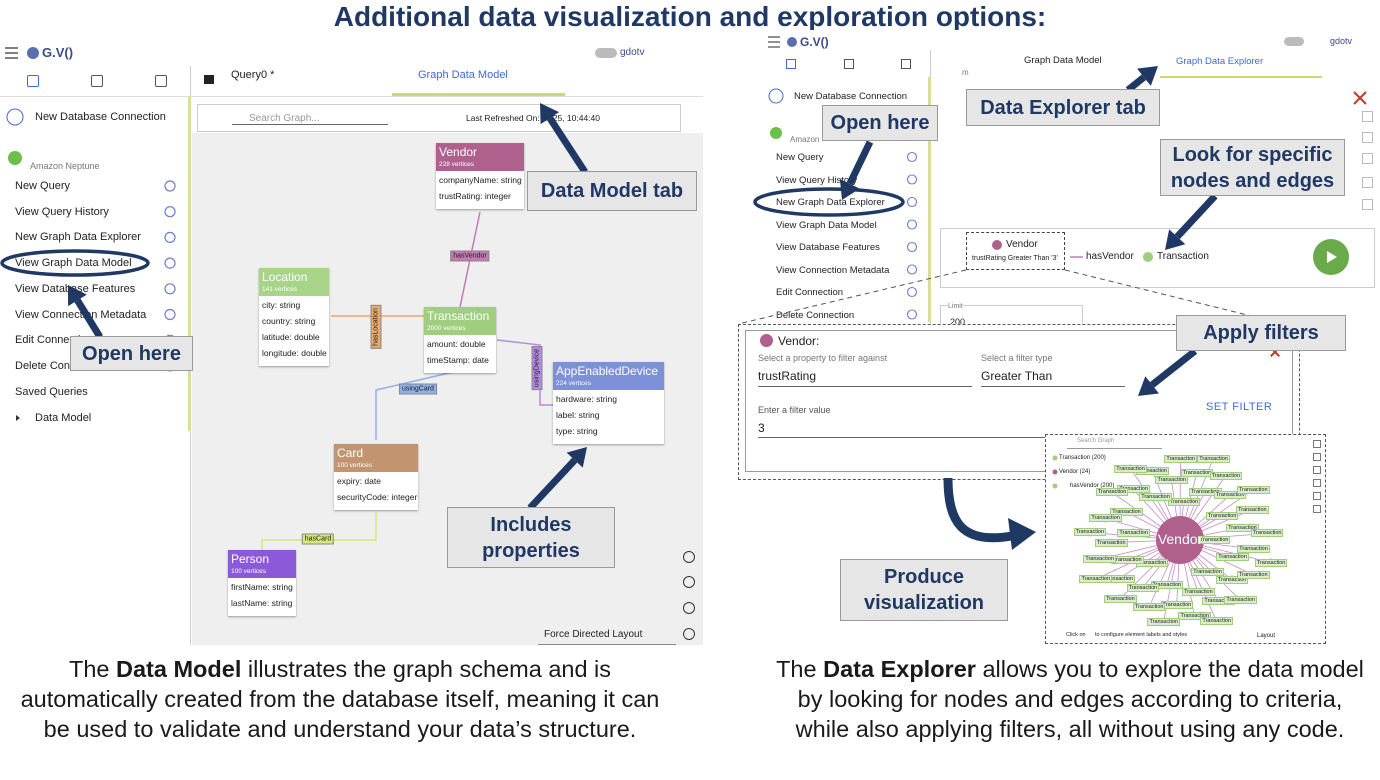  Describe the element at coordinates (794, 410) in the screenshot. I see `field-label: Enter a filter value` at that location.